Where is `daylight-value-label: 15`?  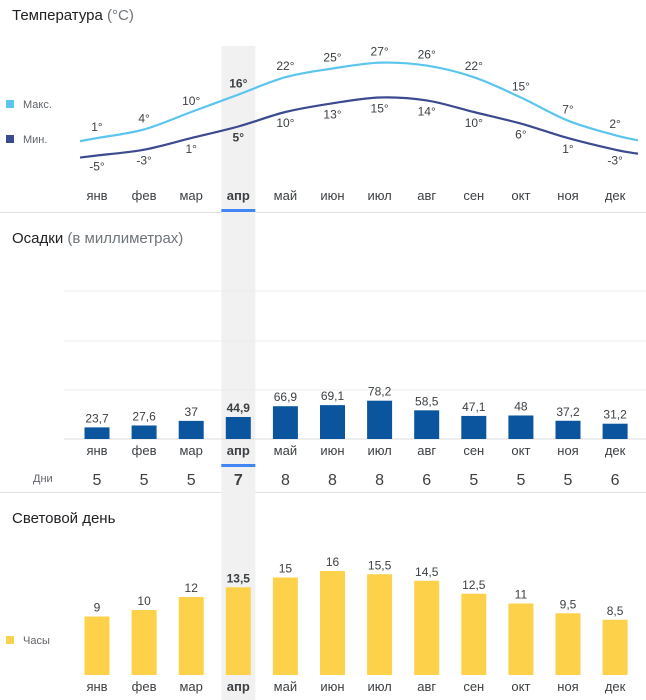
daylight-value-label: 15 is located at coordinates (286, 569).